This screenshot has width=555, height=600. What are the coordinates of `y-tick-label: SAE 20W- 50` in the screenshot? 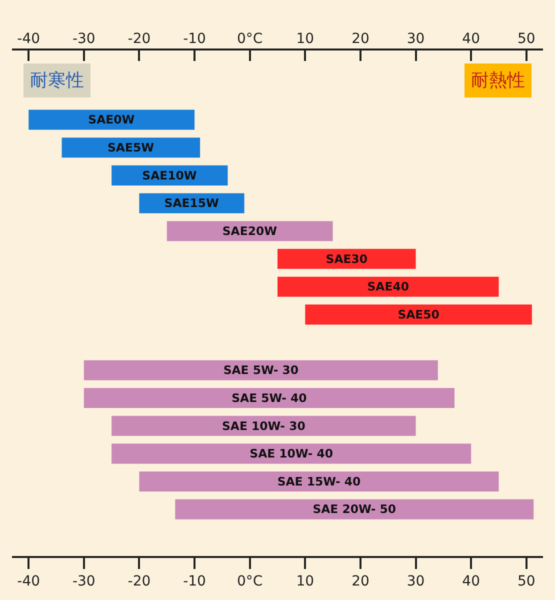 It's located at (354, 509).